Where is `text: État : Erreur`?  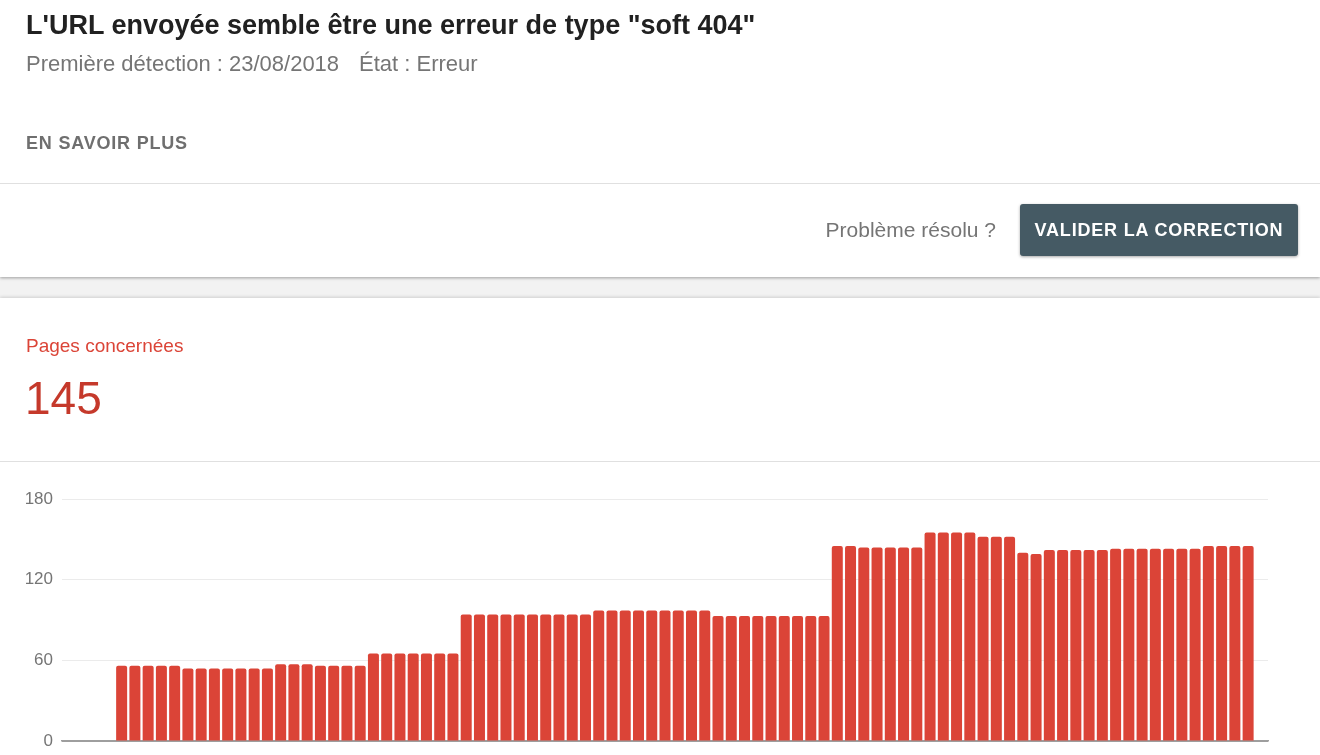 text: État : Erreur is located at coordinates (418, 64).